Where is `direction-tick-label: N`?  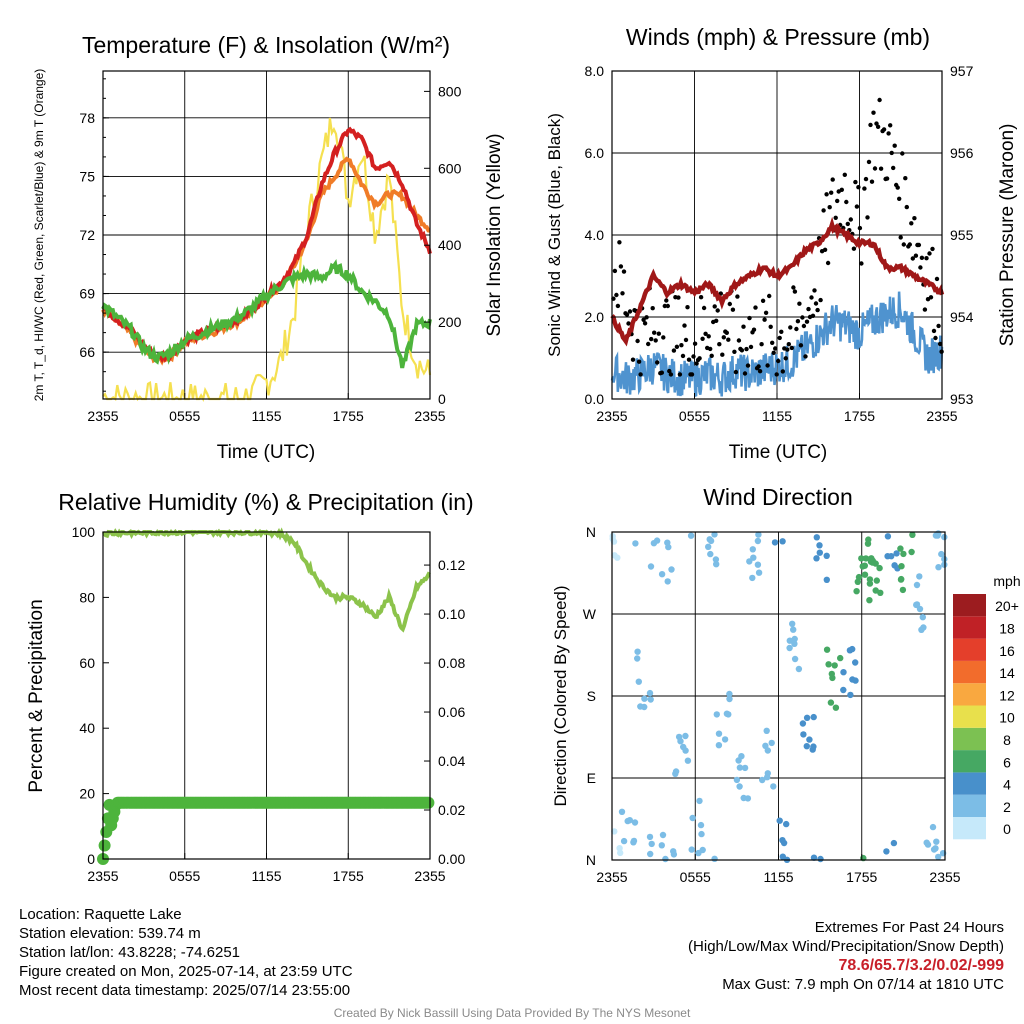
direction-tick-label: N is located at coordinates (591, 860).